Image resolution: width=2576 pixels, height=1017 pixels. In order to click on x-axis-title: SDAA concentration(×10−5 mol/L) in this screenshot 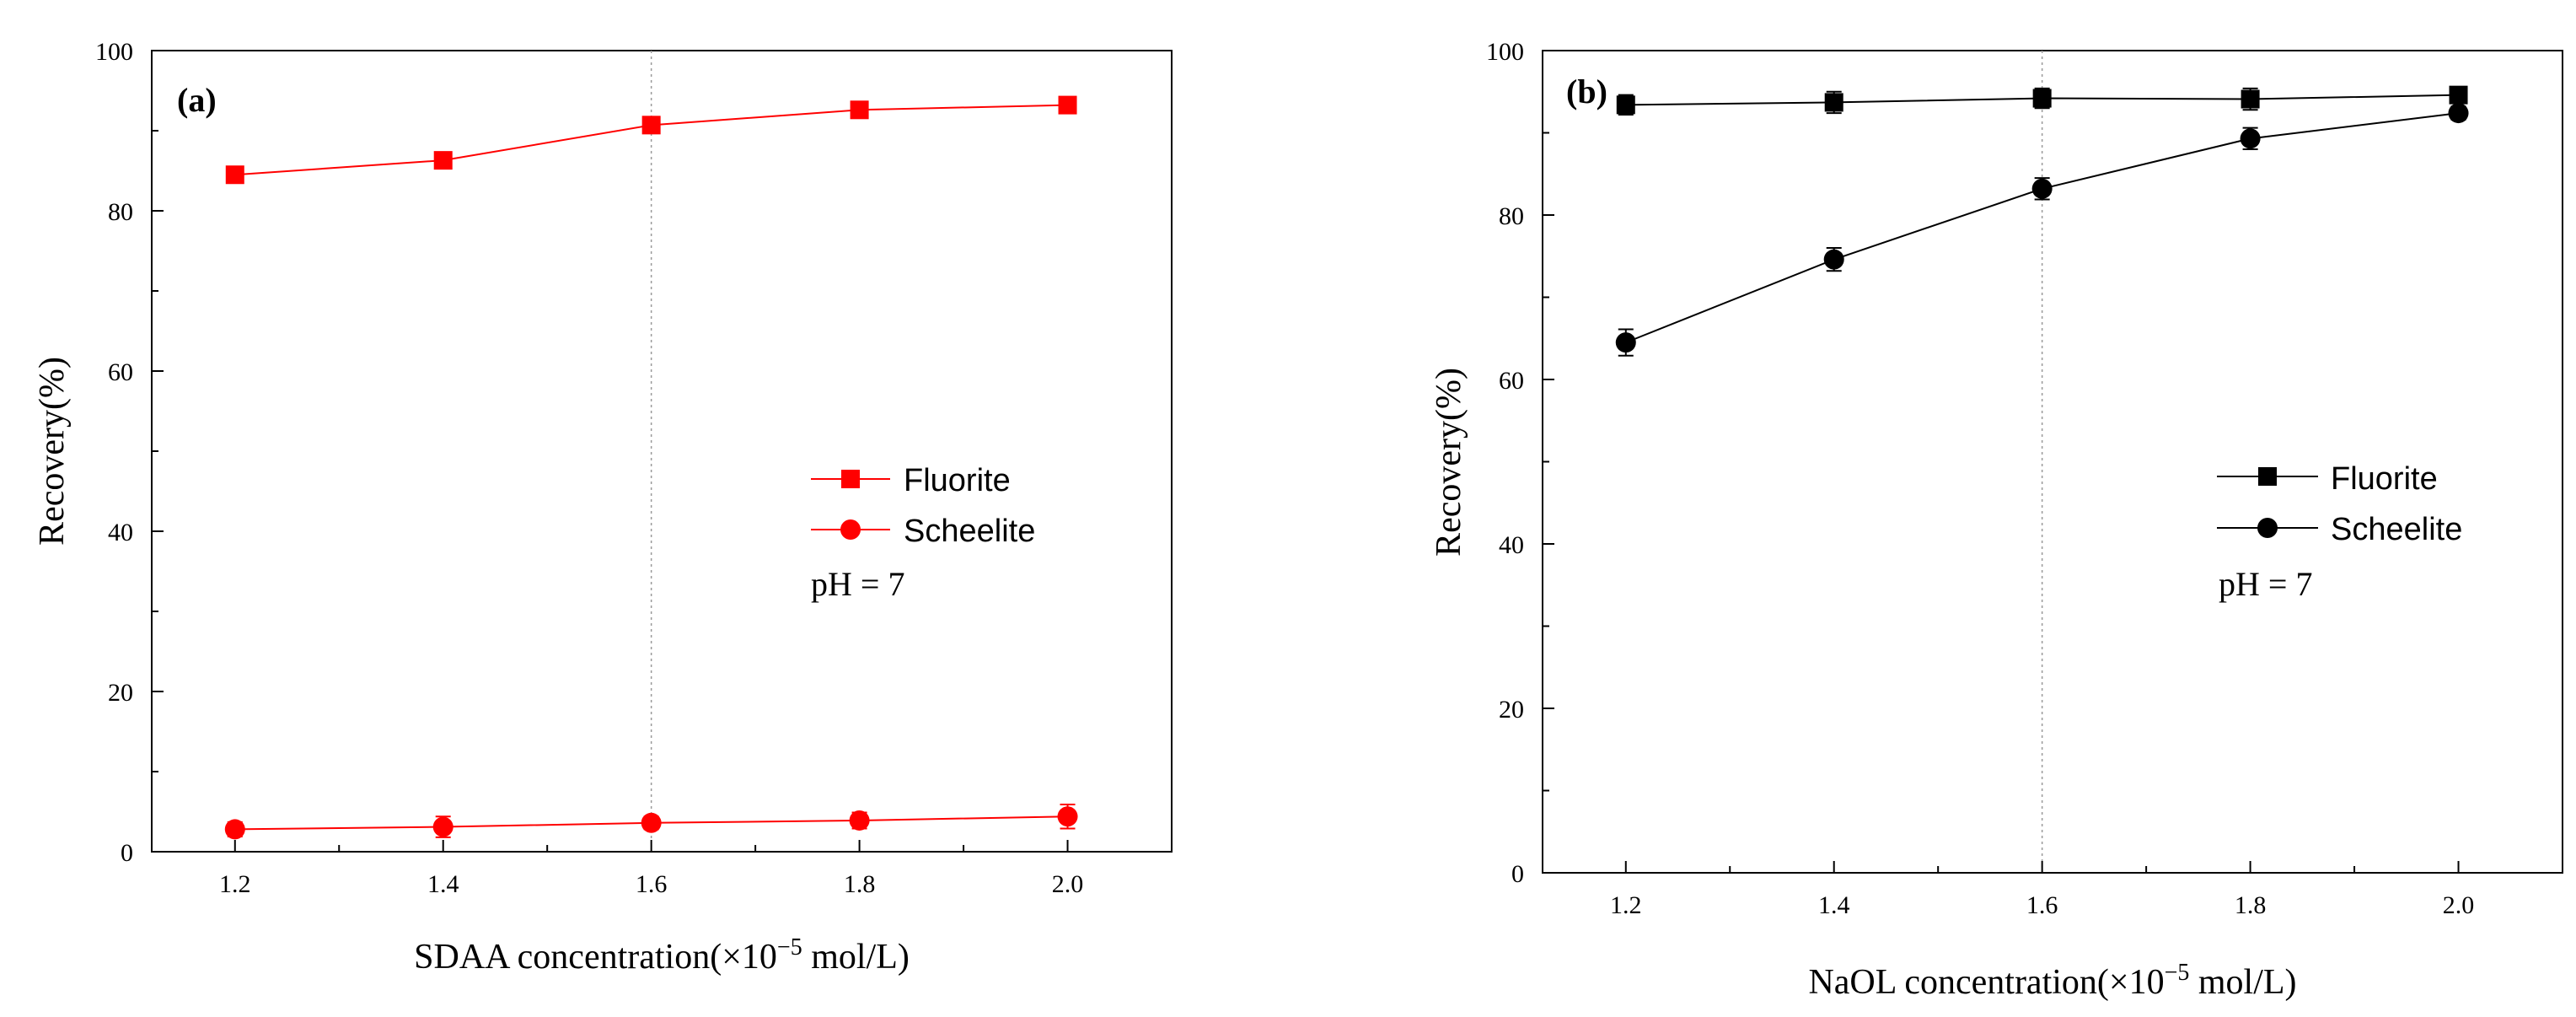, I will do `click(662, 955)`.